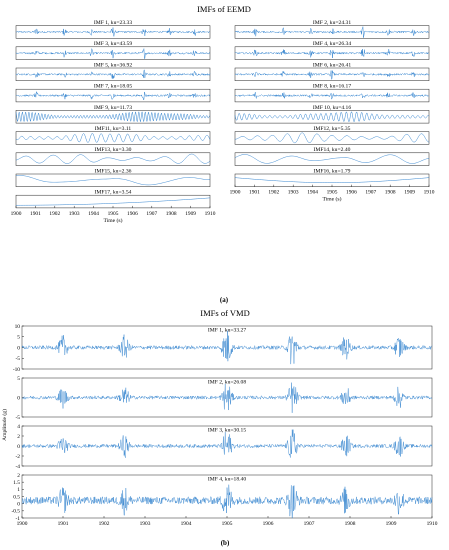 The image size is (449, 550). I want to click on panel-title: IMF12, ku=5.35, so click(332, 129).